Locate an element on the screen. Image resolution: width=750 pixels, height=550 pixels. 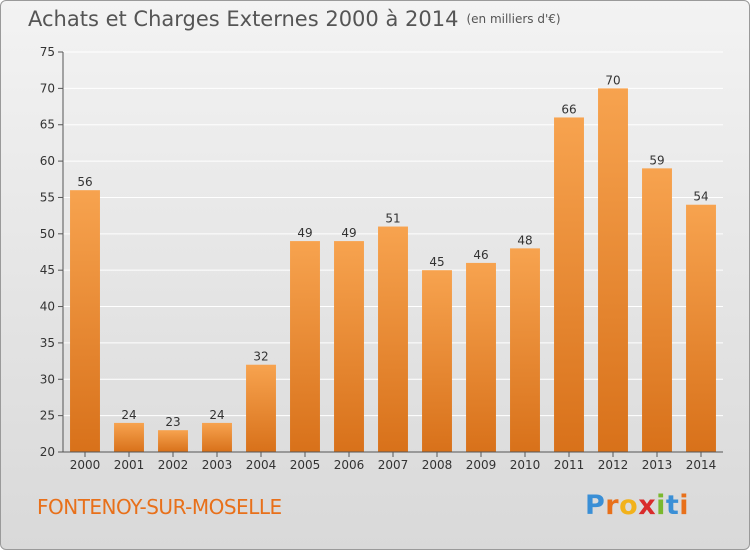
y-tick-label: 45 is located at coordinates (47, 270).